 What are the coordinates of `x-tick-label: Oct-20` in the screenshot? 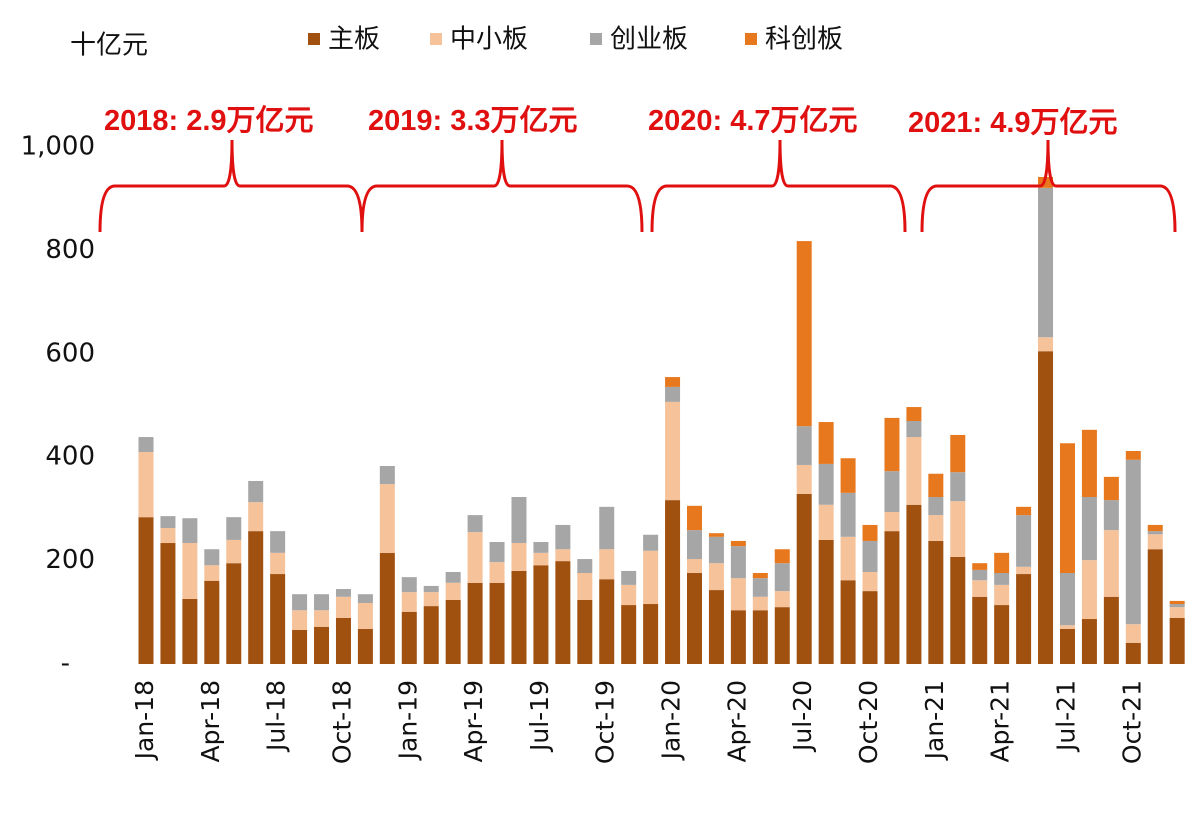 It's located at (868, 722).